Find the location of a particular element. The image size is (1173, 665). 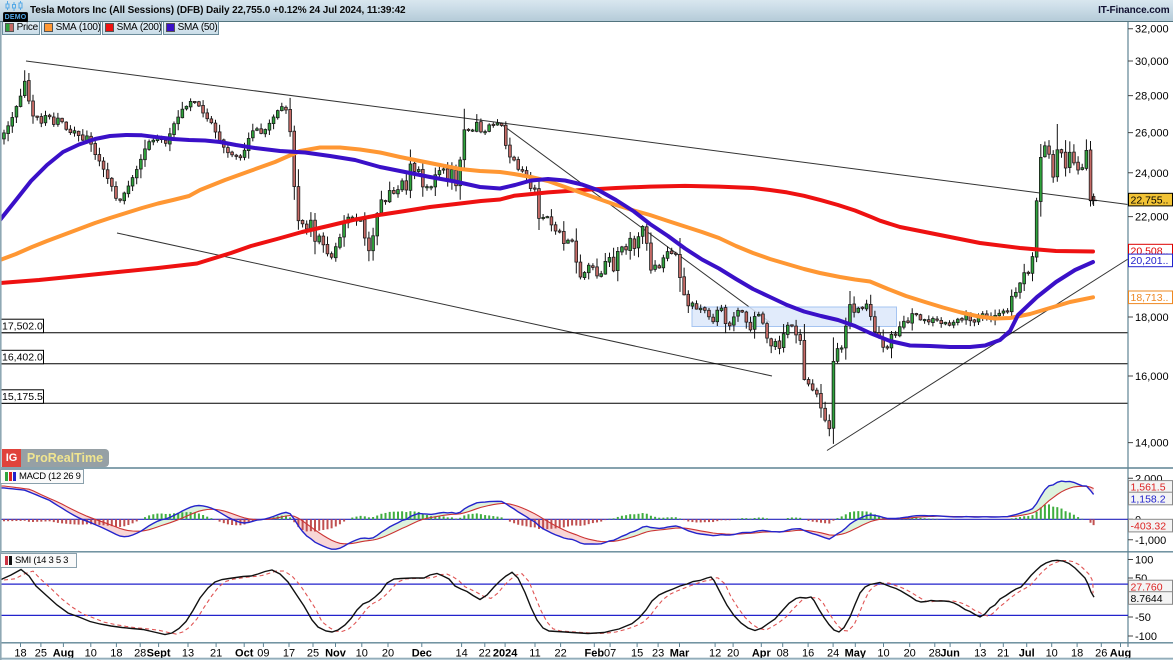

svg-text: Nov is located at coordinates (336, 654).